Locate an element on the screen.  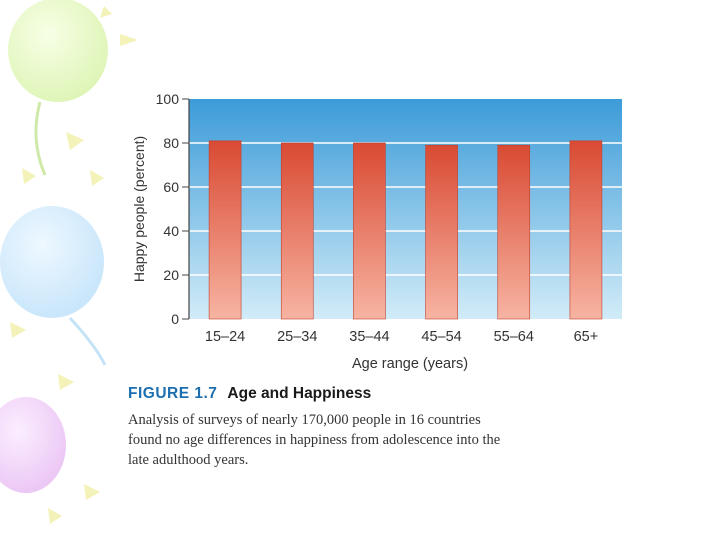
y-tick-label: 40 is located at coordinates (171, 231).